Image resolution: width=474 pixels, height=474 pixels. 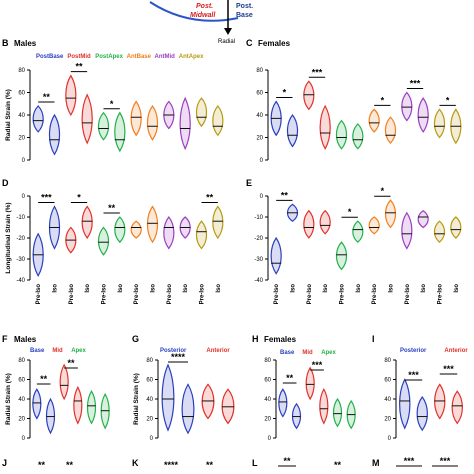 What do you see at coordinates (25, 43) in the screenshot?
I see `panel-title-B: Males` at bounding box center [25, 43].